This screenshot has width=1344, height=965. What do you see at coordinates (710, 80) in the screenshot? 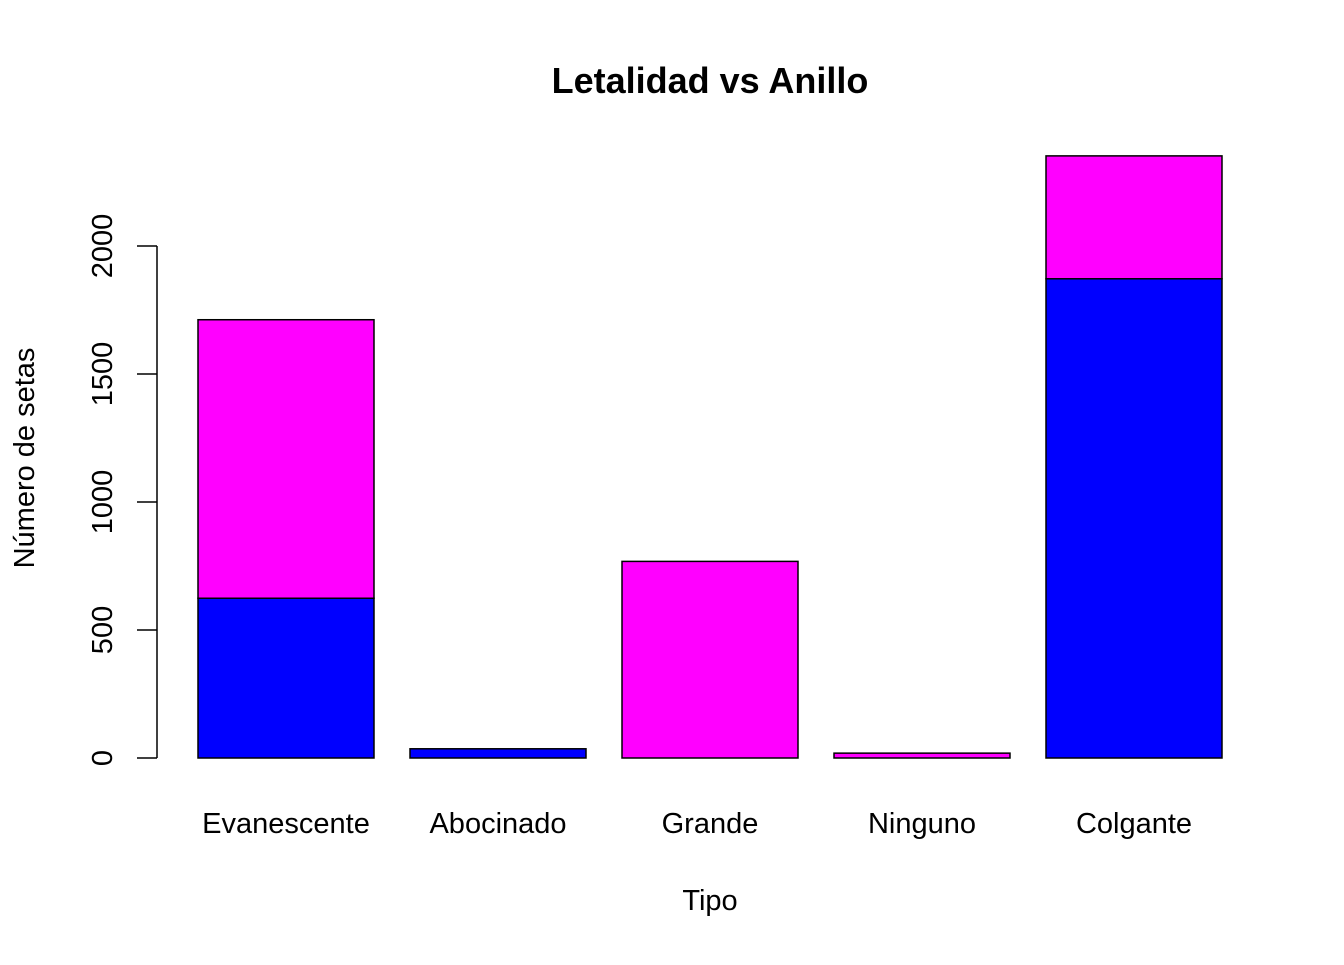
I see `chart-title: Letalidad vs Anillo` at bounding box center [710, 80].